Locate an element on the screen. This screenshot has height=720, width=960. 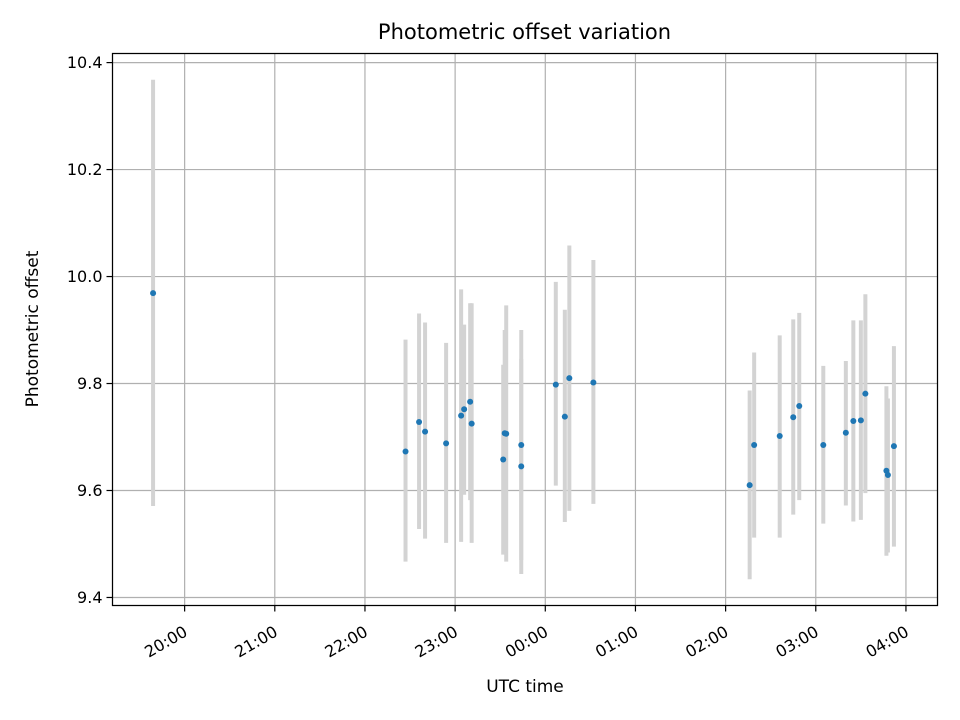
y-tick-label: 10.2 is located at coordinates (85, 169).